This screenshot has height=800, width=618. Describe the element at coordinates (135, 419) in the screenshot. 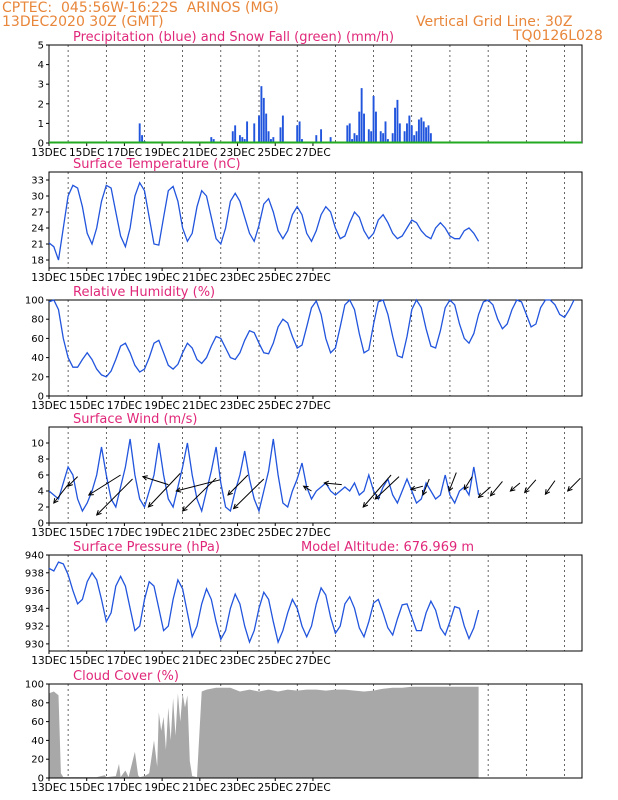

I see `panel-title: Surface Wind (m/s)` at that location.